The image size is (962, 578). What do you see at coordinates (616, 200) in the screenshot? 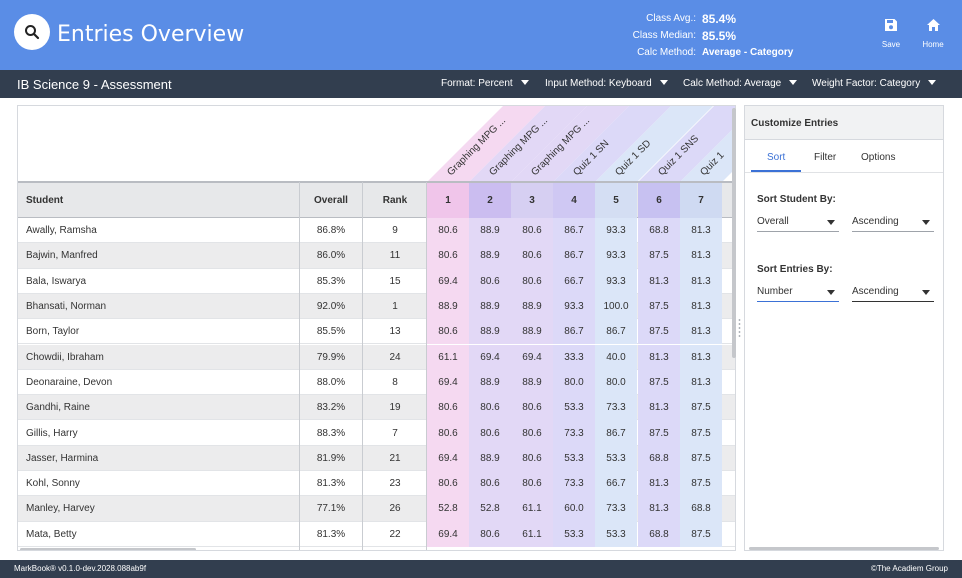
I see `entry-number-header: 5` at bounding box center [616, 200].